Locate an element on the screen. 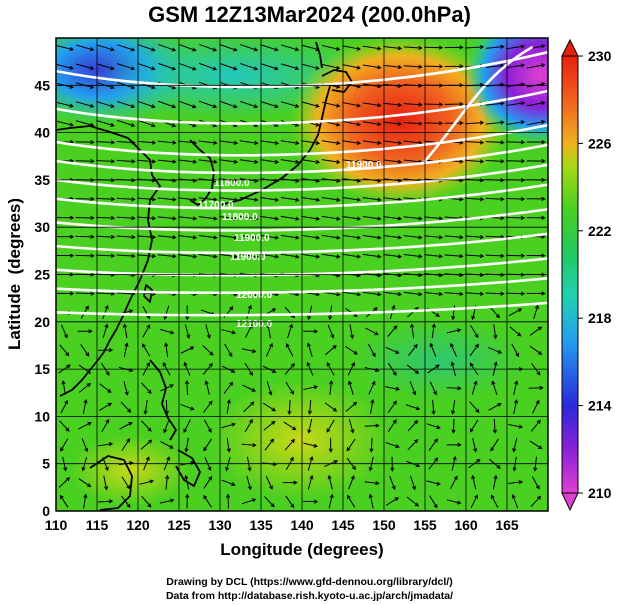 This screenshot has height=605, width=619. coast-borneo is located at coordinates (111, 483).